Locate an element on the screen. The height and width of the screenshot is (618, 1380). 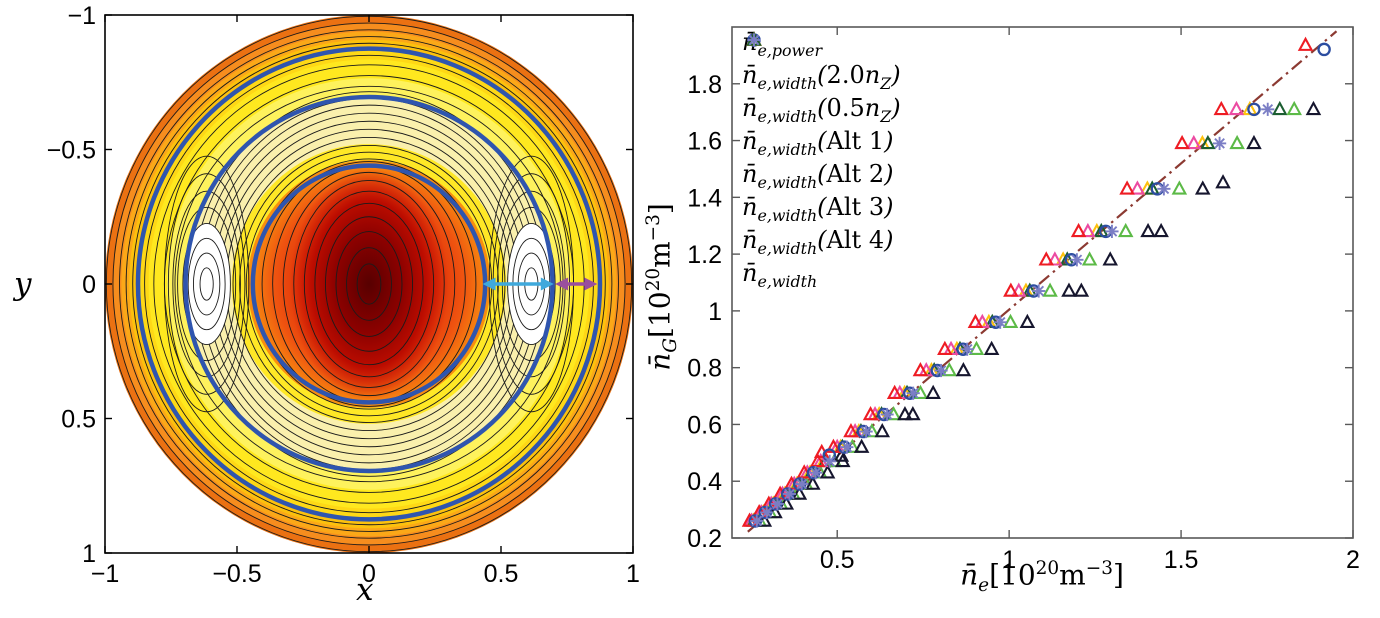
core-dark-blob is located at coordinates (369, 284).